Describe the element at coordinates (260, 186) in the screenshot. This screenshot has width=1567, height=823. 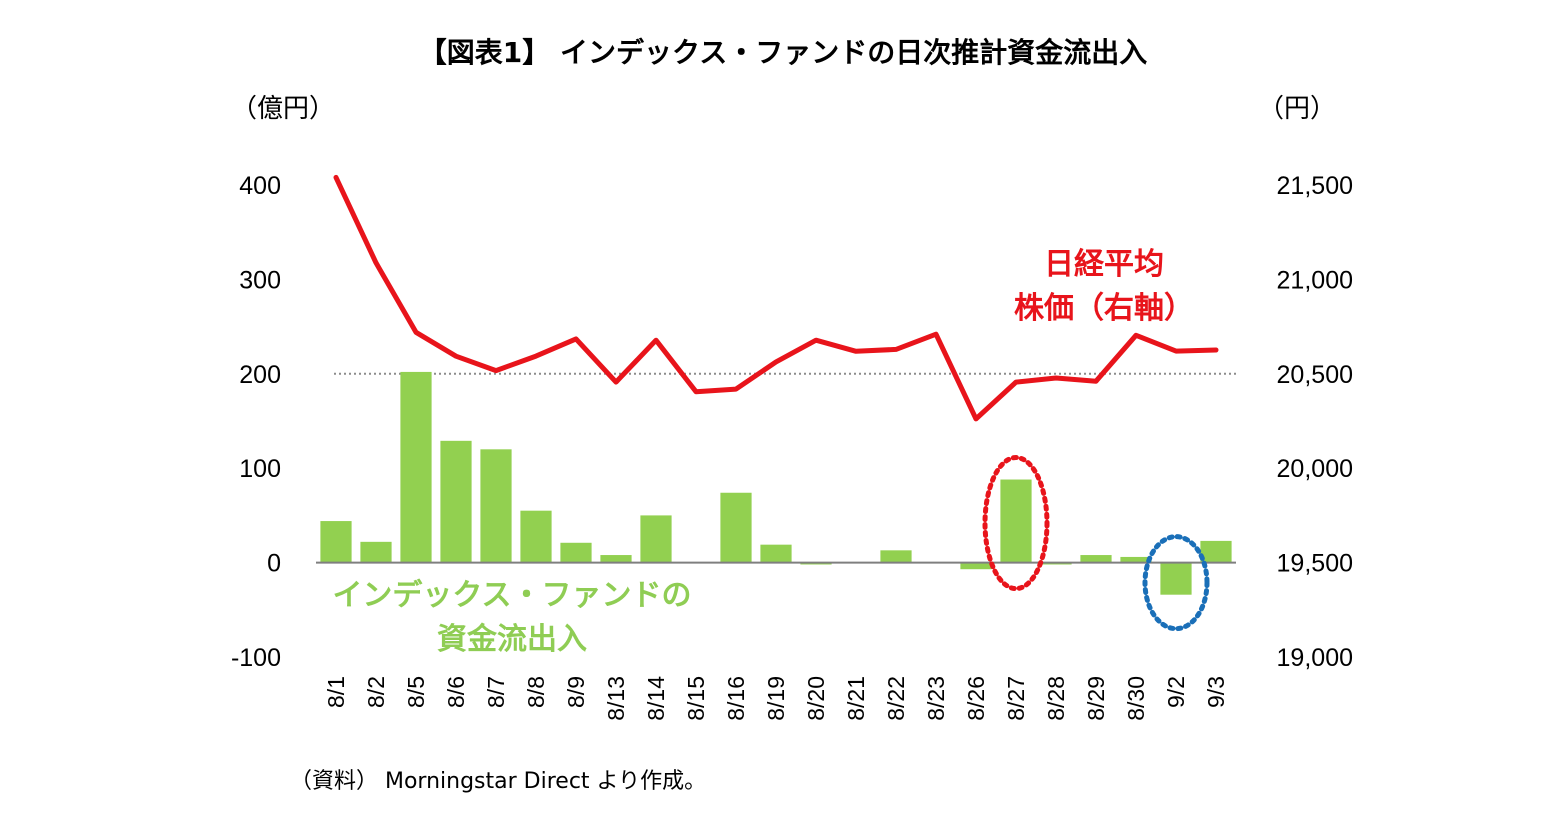
I see `left-tick-label: 400` at that location.